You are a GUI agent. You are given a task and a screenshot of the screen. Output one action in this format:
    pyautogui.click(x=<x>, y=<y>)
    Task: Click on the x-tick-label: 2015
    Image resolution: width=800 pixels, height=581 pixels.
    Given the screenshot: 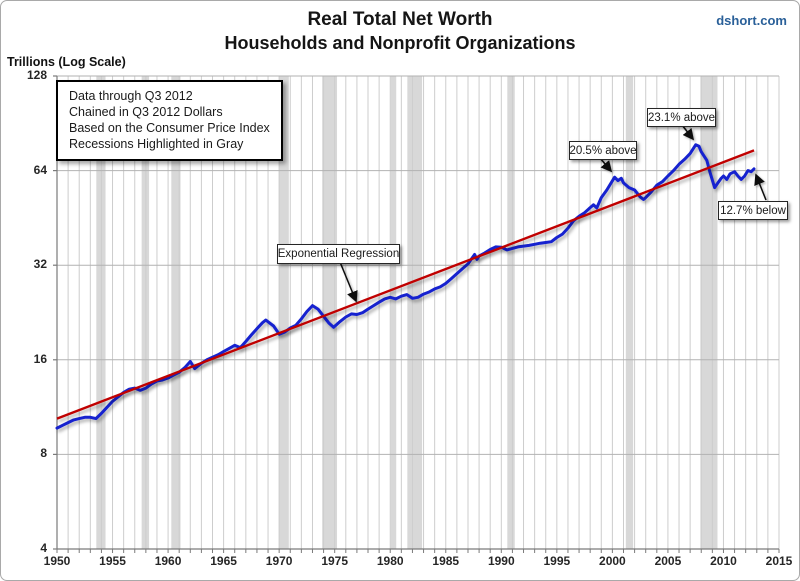 What is the action you would take?
    pyautogui.click(x=779, y=561)
    